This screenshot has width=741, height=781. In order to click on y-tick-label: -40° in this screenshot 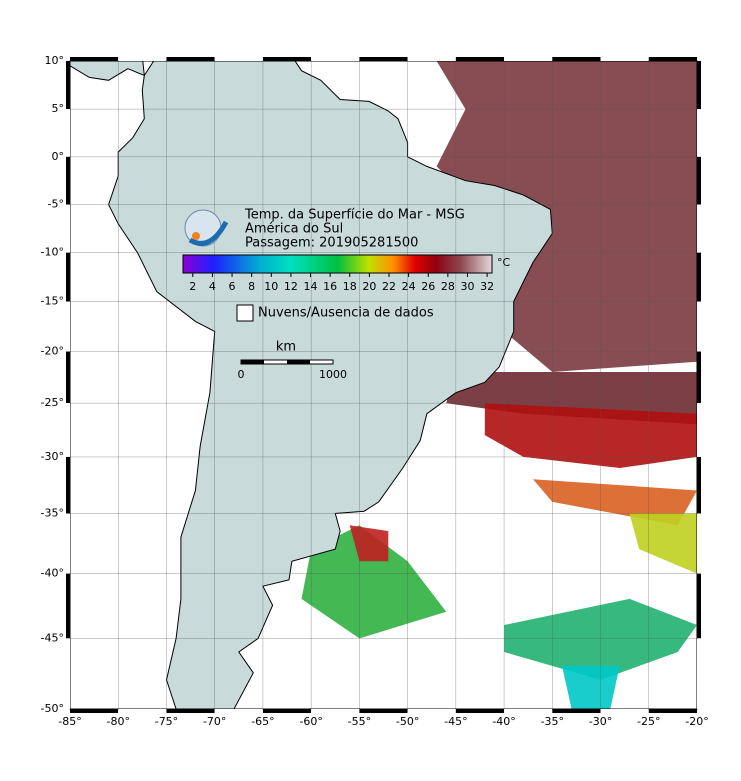, I will do `click(52, 573)`.